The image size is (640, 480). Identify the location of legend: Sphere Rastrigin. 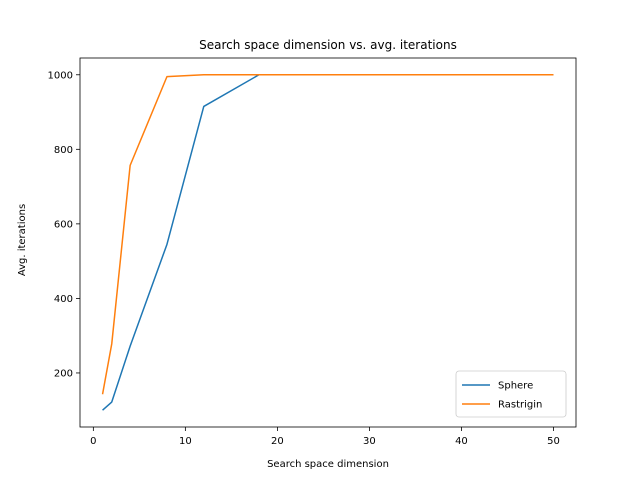
(511, 394).